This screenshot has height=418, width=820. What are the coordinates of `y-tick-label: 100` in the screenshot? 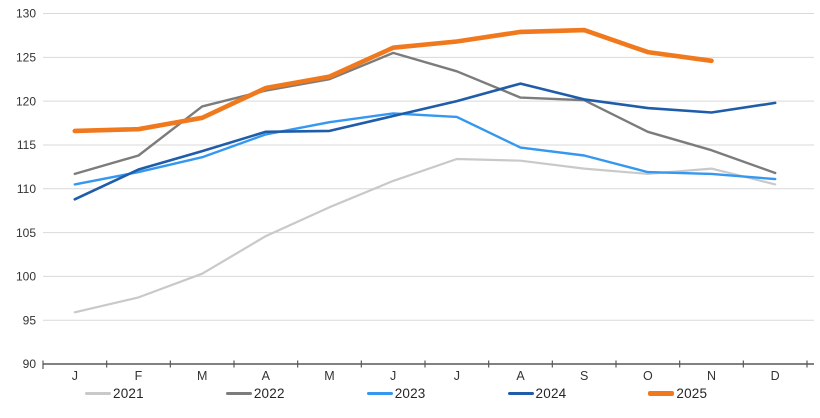 It's located at (26, 277).